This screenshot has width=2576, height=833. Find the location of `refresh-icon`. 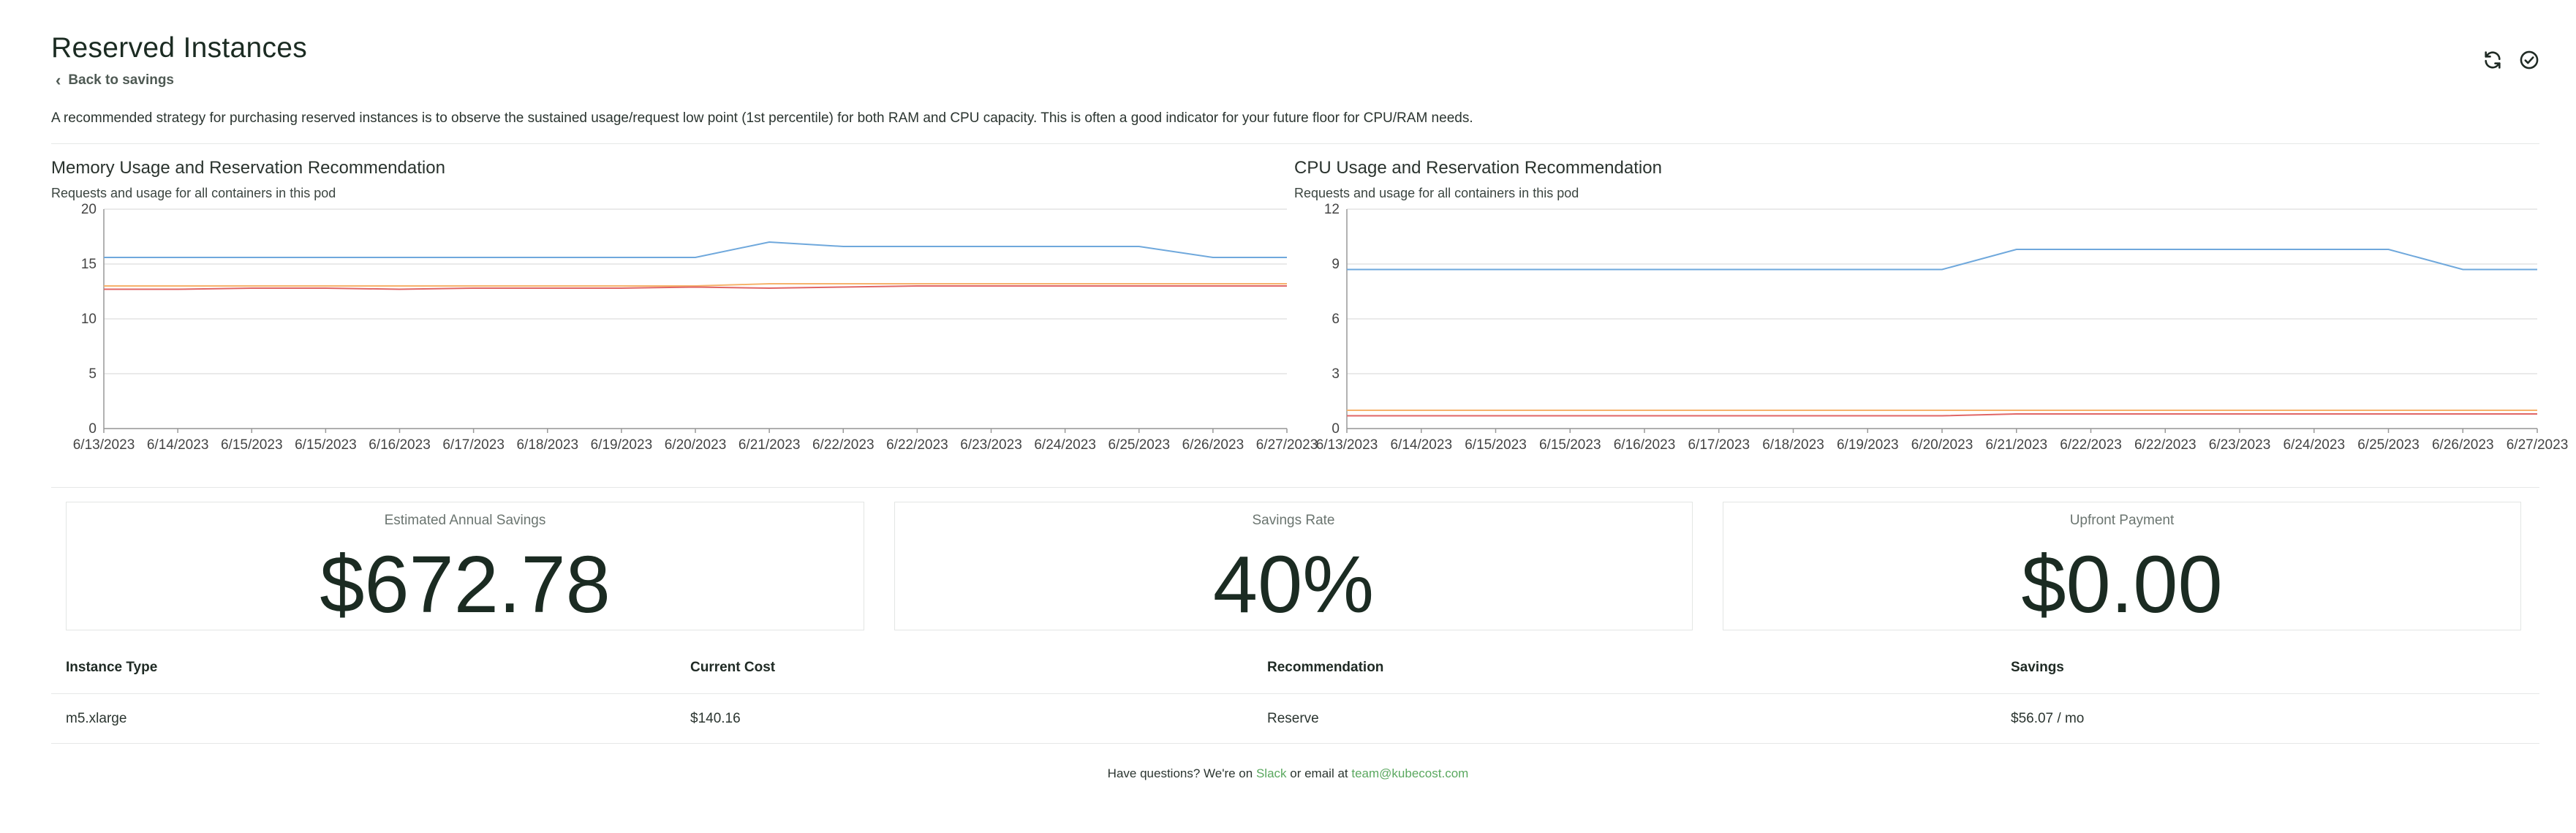

refresh-icon is located at coordinates (2492, 60).